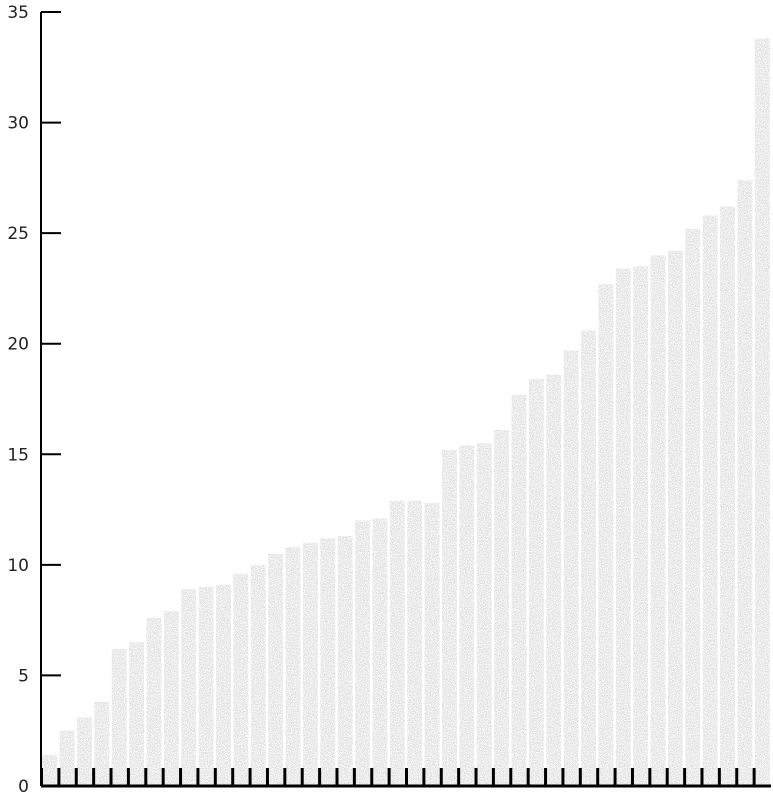 This screenshot has width=773, height=802. Describe the element at coordinates (34, 400) in the screenshot. I see `y-tick-marks: 0 5 10 15 20 25 30 35` at that location.